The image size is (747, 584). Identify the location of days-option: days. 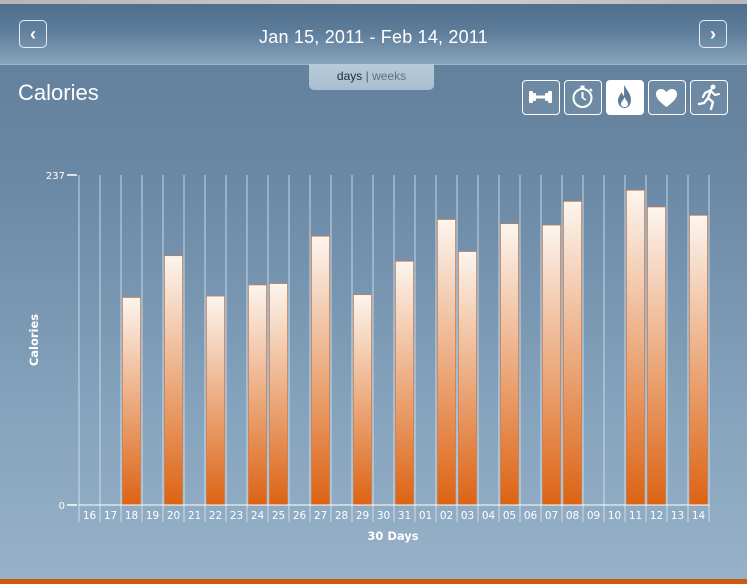
(349, 76).